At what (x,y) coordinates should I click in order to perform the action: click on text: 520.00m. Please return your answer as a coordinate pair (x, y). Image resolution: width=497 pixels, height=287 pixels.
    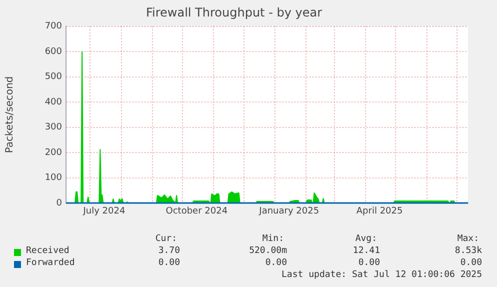
    Looking at the image, I should click on (268, 251).